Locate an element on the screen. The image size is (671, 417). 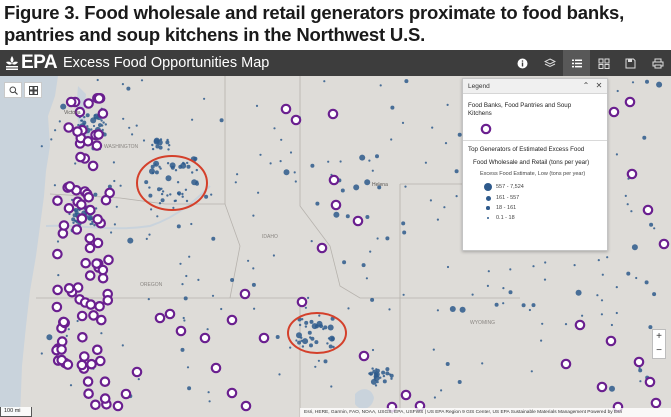
info-button is located at coordinates (522, 63).